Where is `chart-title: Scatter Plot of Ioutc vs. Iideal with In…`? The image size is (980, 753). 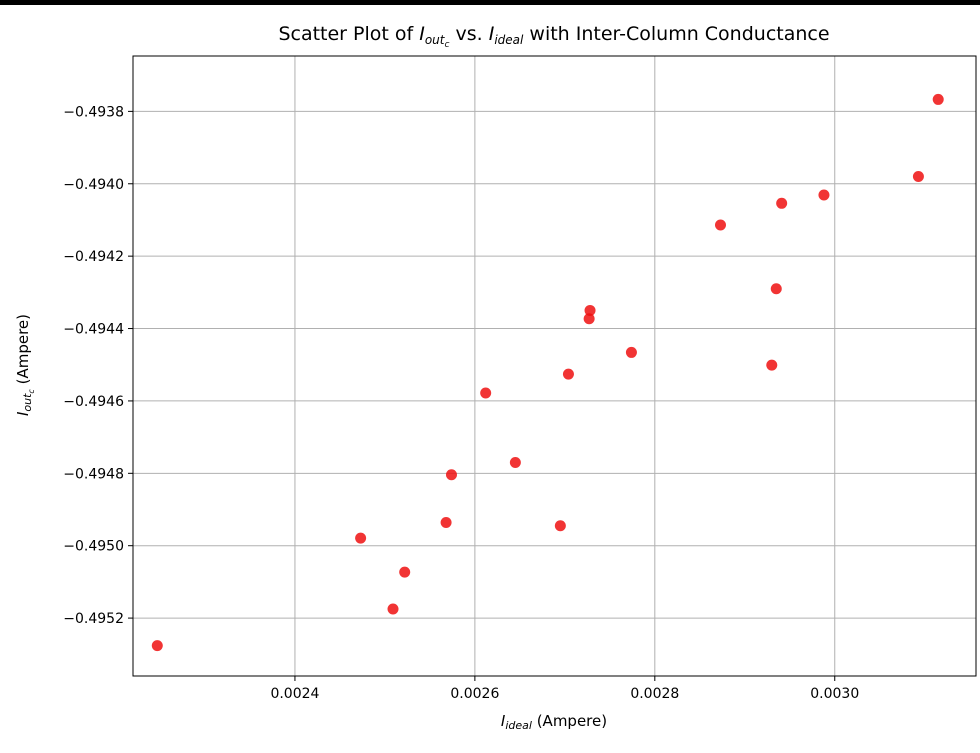 chart-title: Scatter Plot of Ioutc vs. Iideal with In… is located at coordinates (553, 36).